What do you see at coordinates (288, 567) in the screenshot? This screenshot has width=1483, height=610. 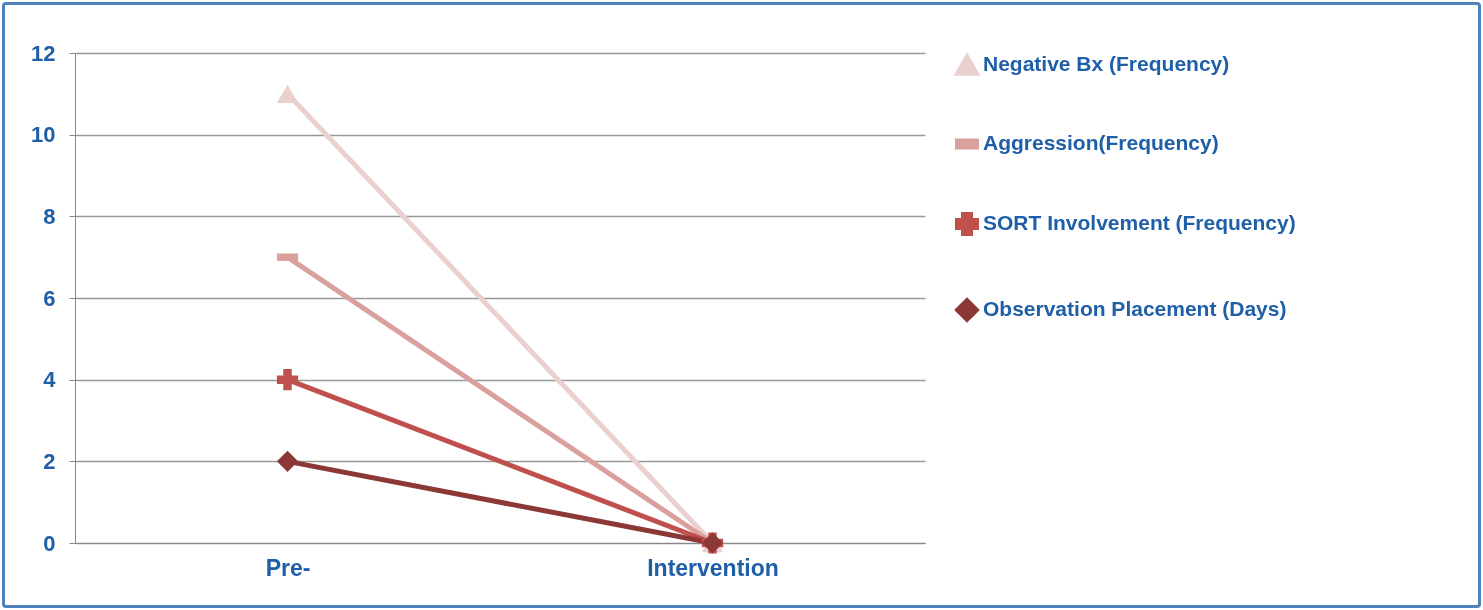 I see `x-tick-label: Pre-` at bounding box center [288, 567].